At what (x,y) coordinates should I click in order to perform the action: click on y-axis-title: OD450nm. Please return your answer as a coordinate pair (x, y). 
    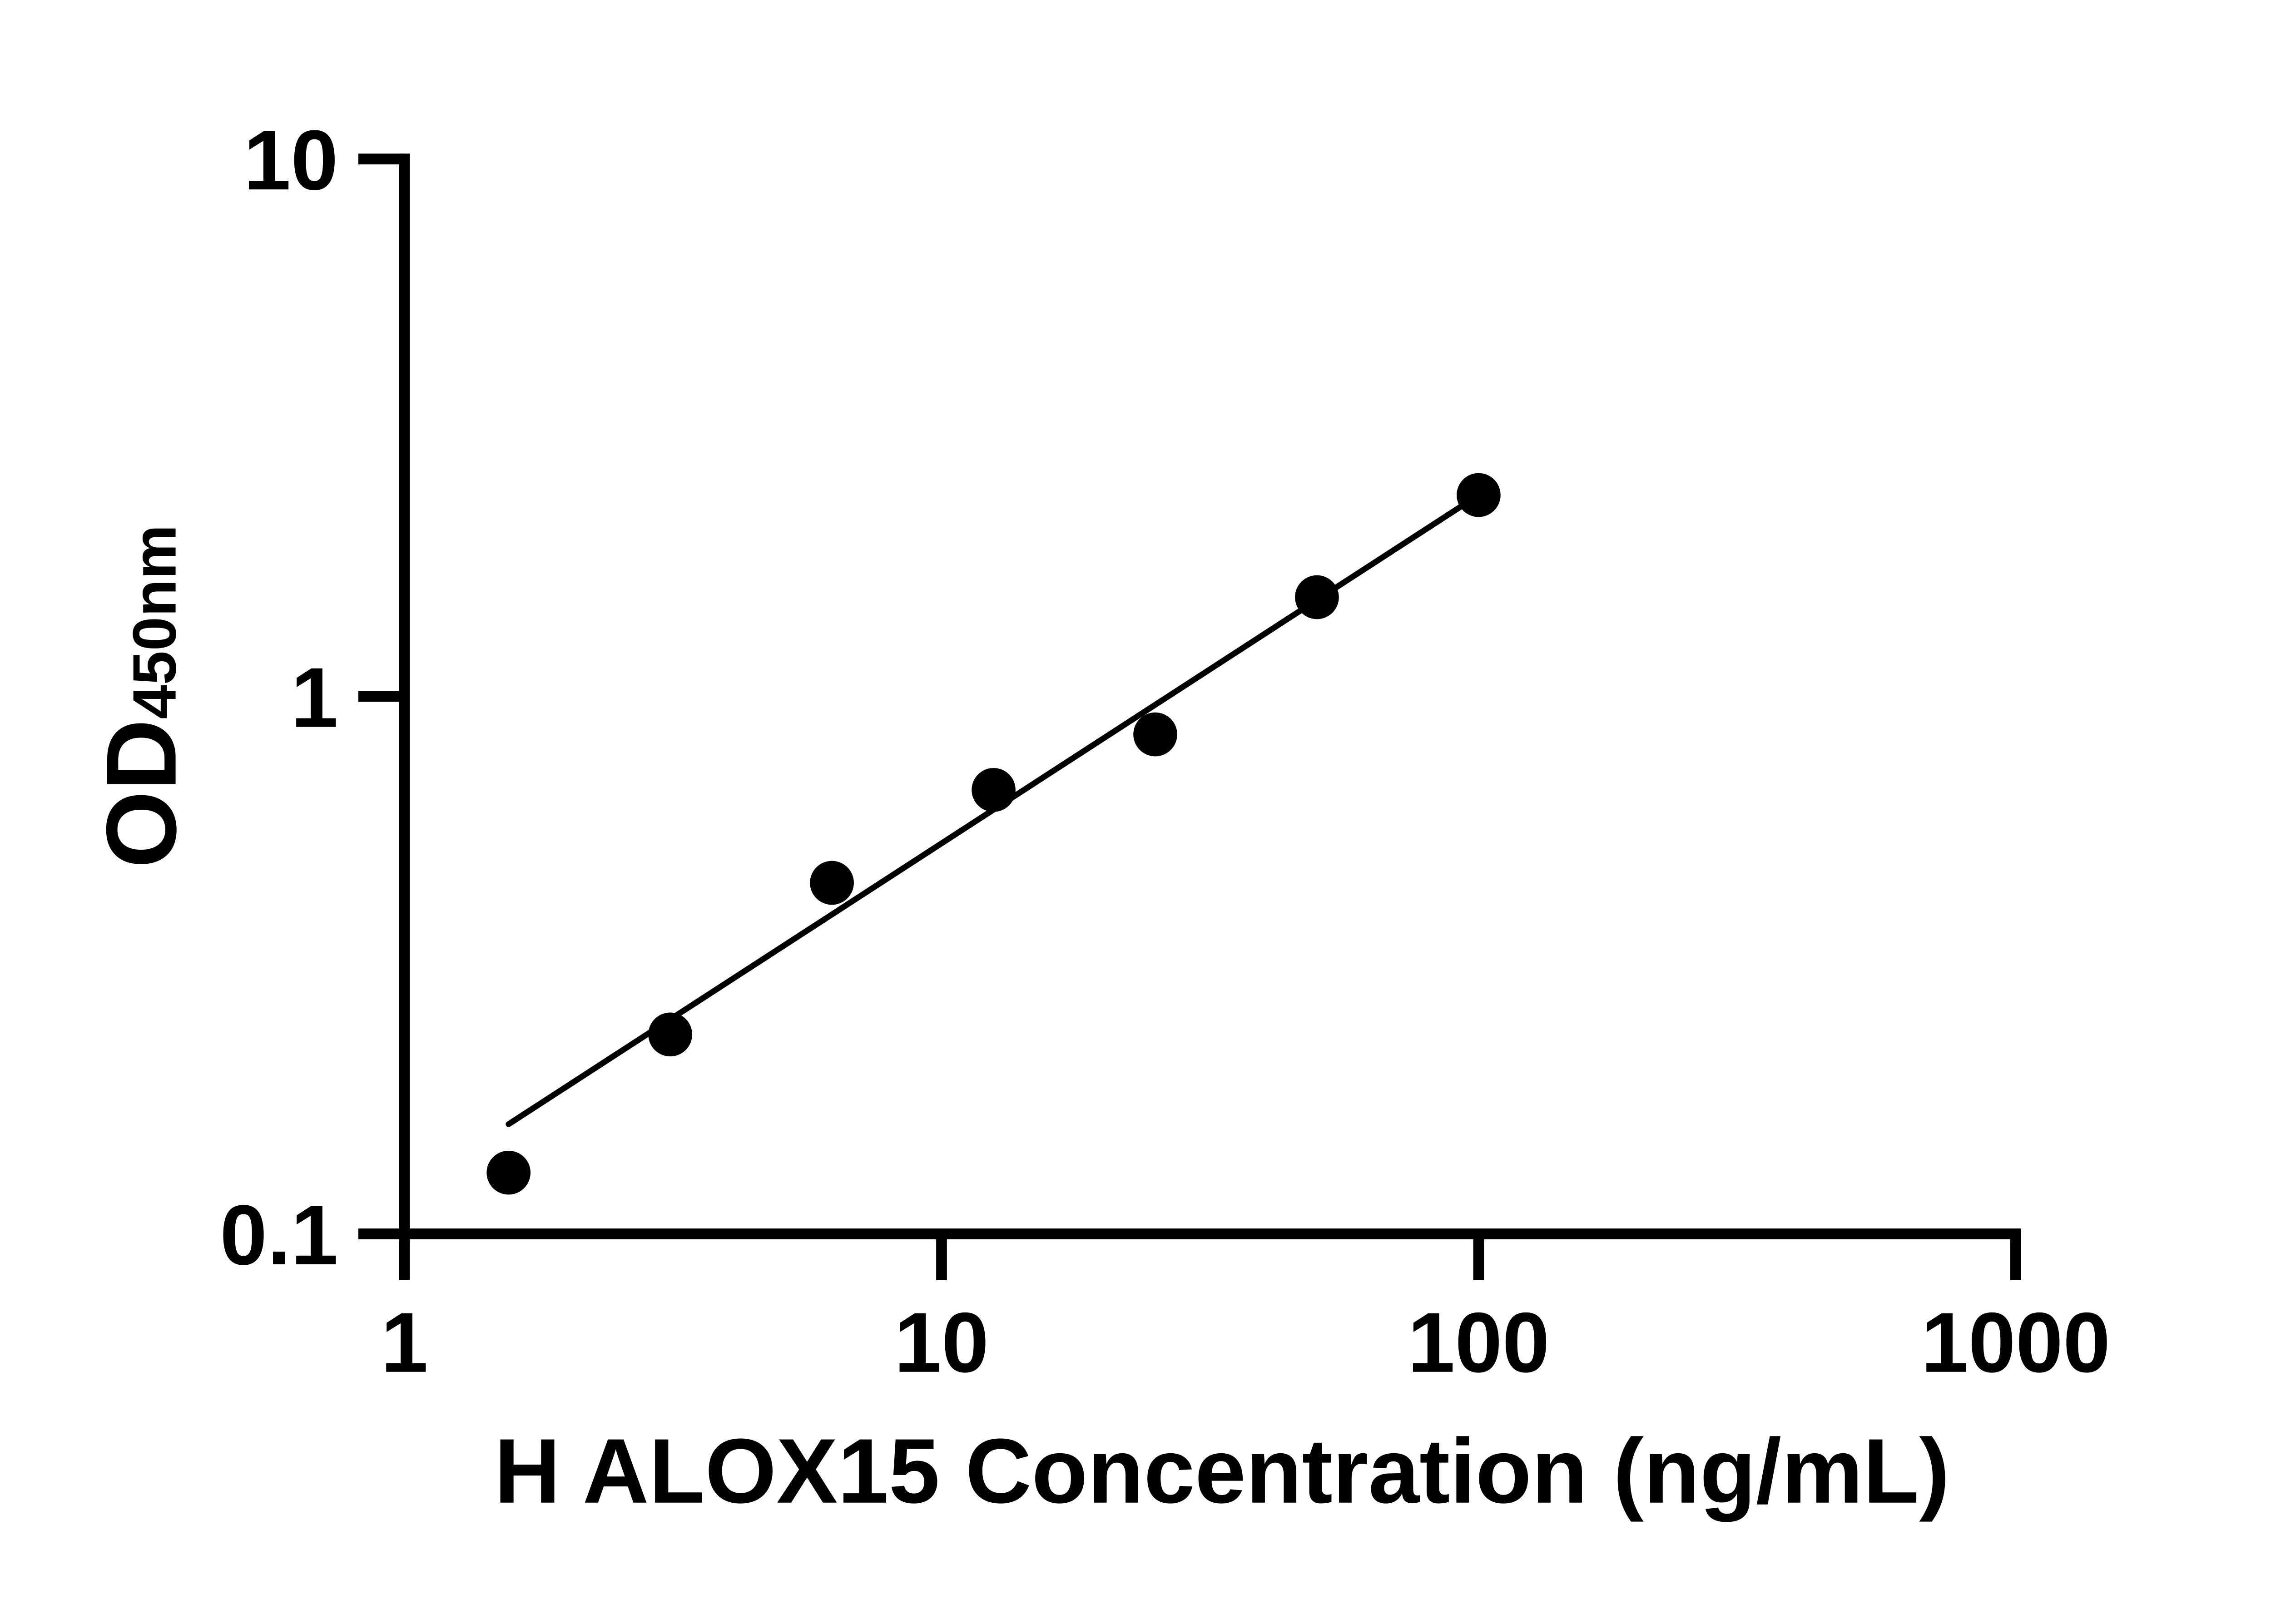
    Looking at the image, I should click on (141, 696).